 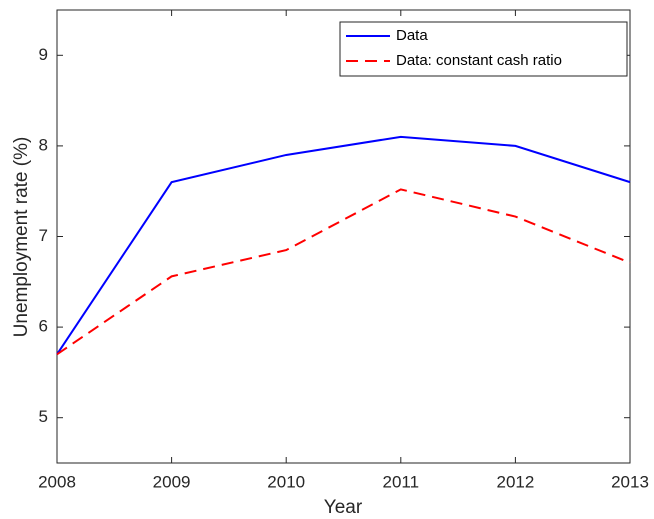 I want to click on x-tick-label: 2010, so click(x=286, y=481).